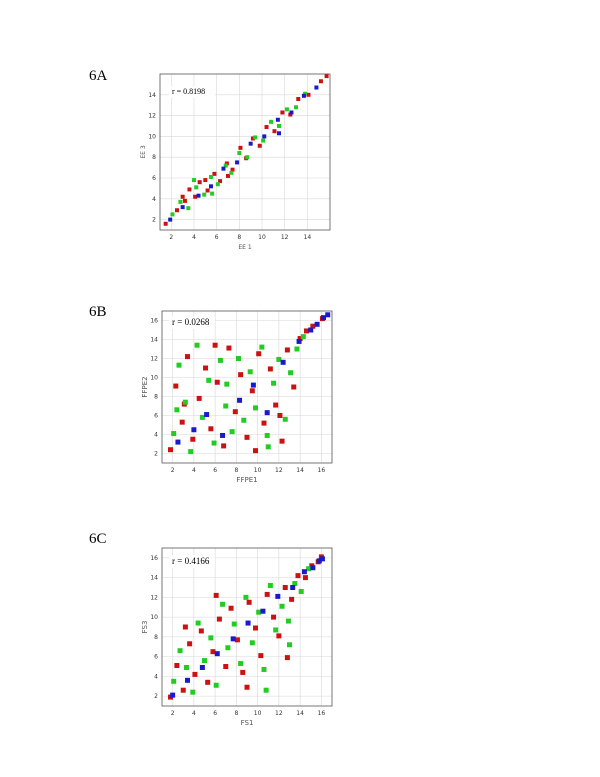 This screenshot has width=600, height=777. What do you see at coordinates (239, 237) in the screenshot?
I see `x-tick-label: 8` at bounding box center [239, 237].